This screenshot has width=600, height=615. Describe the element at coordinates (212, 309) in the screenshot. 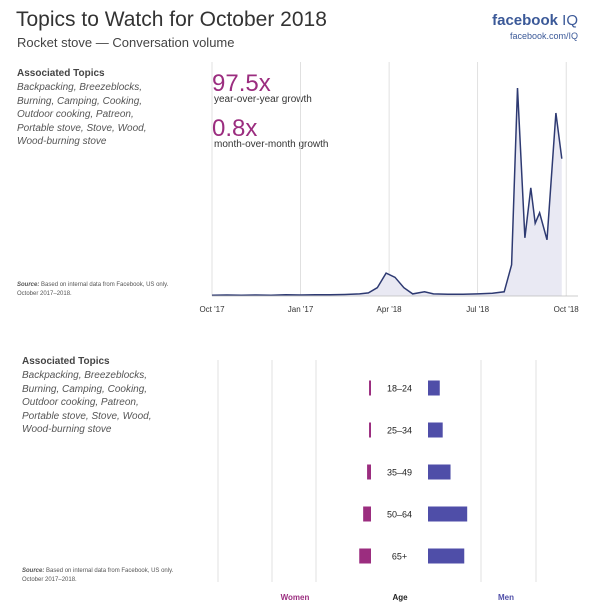

I see `x-tick-label: Oct '17` at that location.